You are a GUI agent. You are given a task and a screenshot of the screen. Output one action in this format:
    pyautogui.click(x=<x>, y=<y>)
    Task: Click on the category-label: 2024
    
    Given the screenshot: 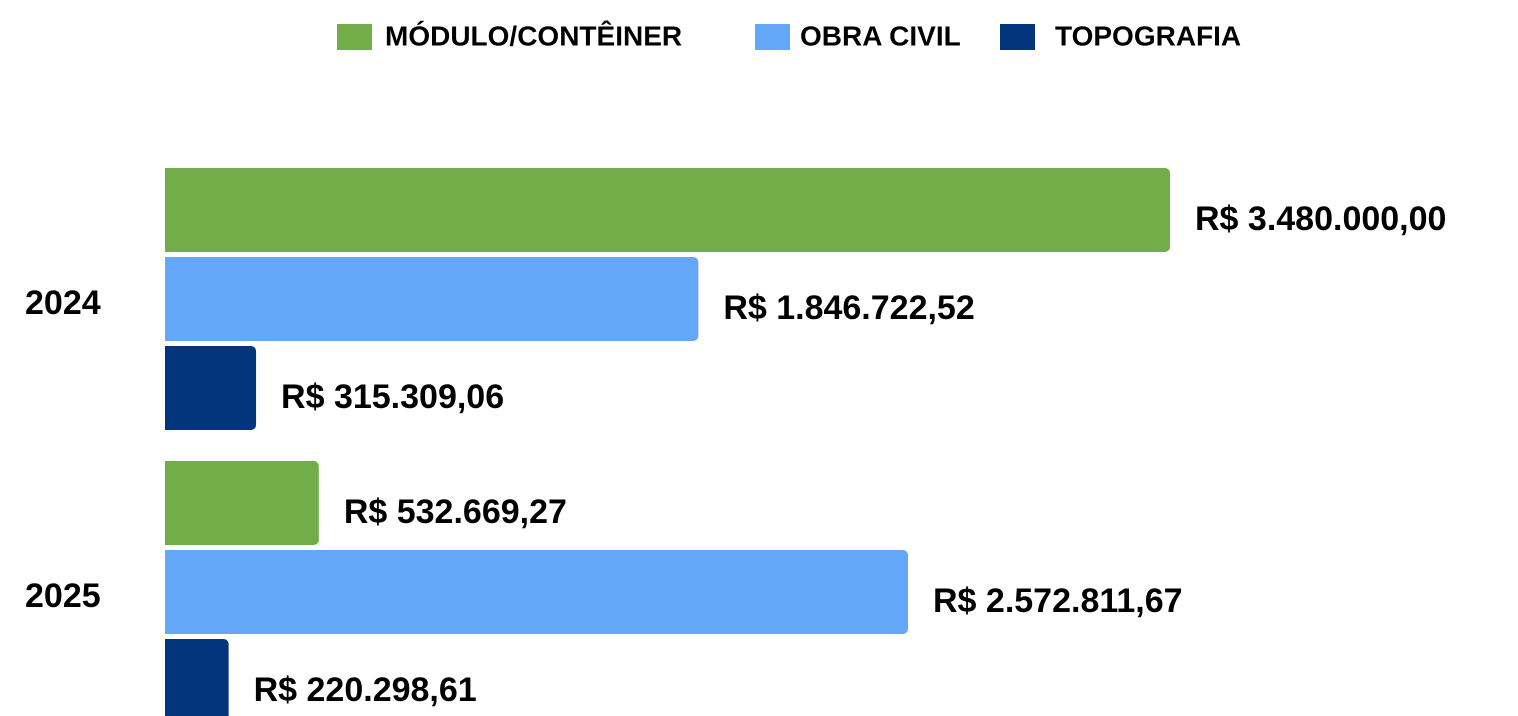 What is the action you would take?
    pyautogui.click(x=63, y=303)
    